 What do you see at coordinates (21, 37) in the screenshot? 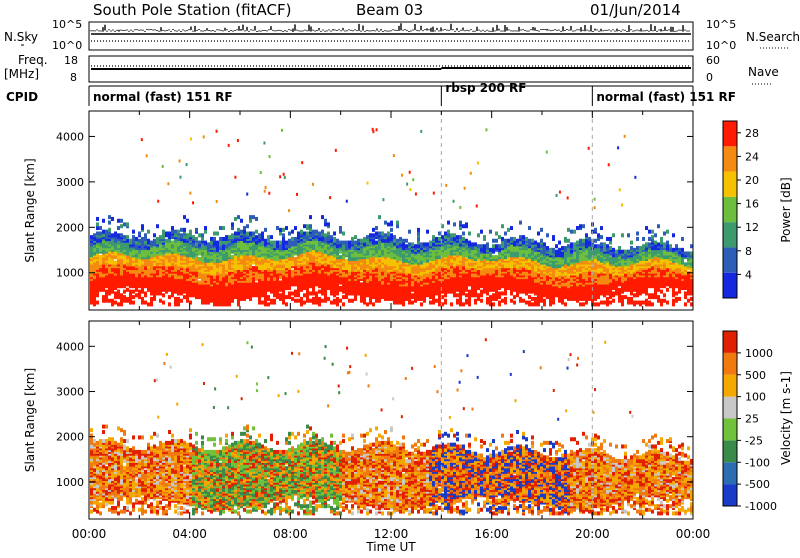
I see `nsky-label: N.Sky` at bounding box center [21, 37].